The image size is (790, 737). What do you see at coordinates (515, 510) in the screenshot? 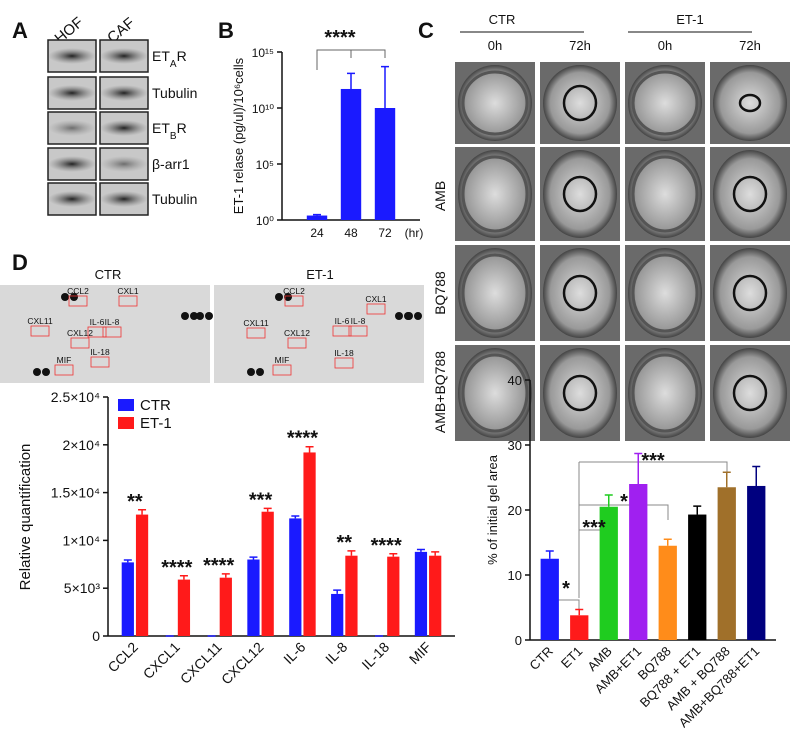
I see `y-tick-label: 20` at bounding box center [515, 510].